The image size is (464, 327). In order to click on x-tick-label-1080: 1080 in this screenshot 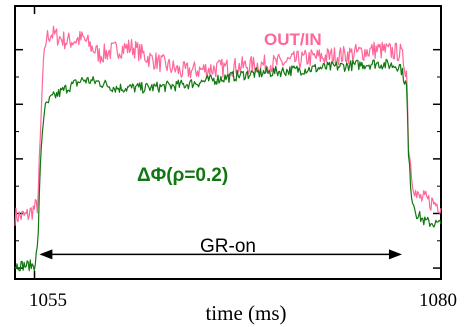, I will do `click(438, 300)`.